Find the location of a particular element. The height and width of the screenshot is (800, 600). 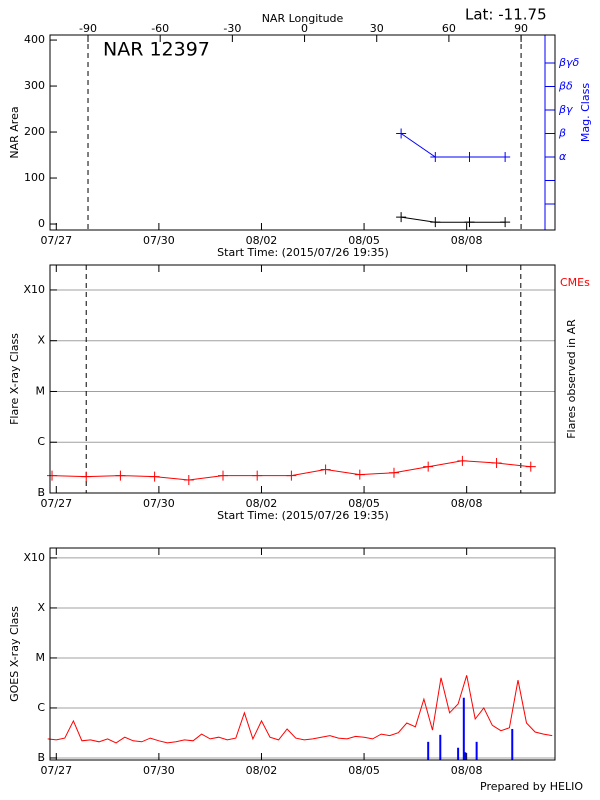

x2-tick-label: 60 is located at coordinates (449, 28).